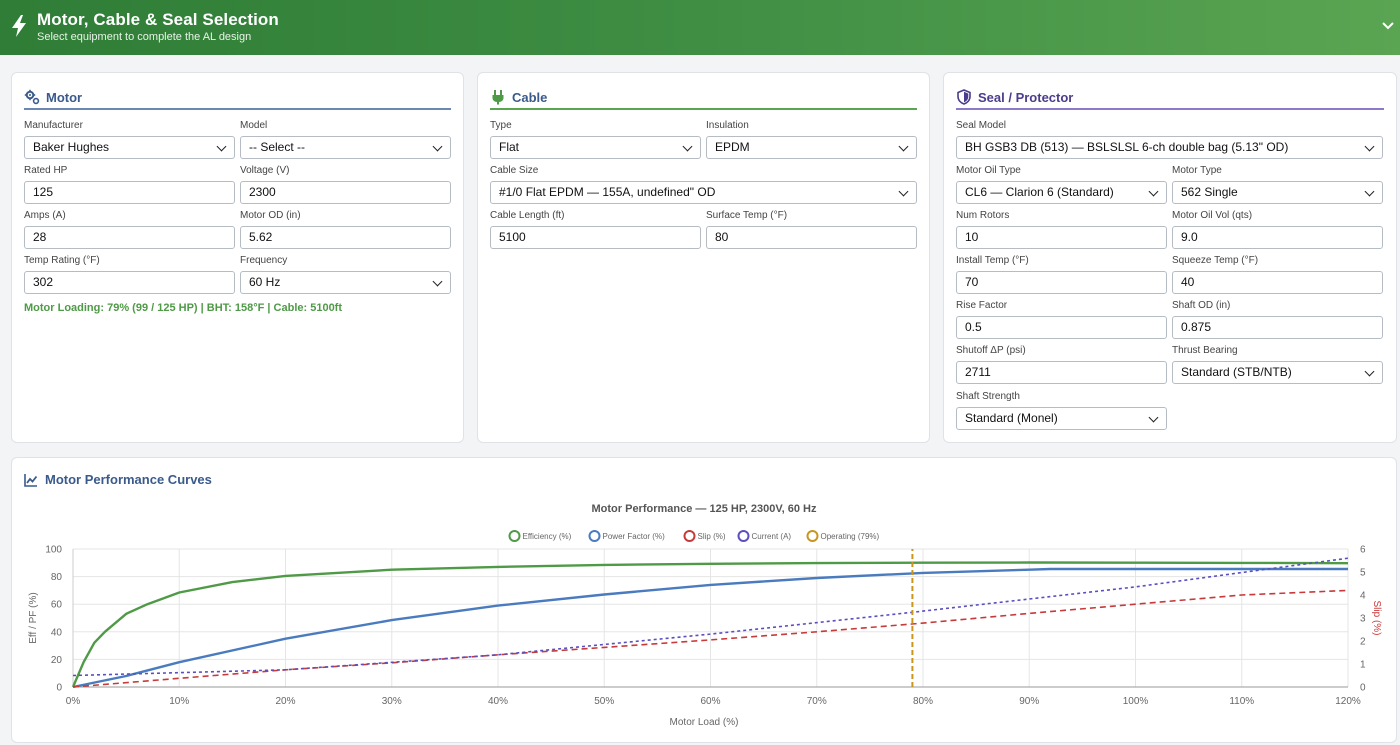 This screenshot has height=745, width=1400. I want to click on shaft-od-label: Shaft OD (in), so click(1201, 305).